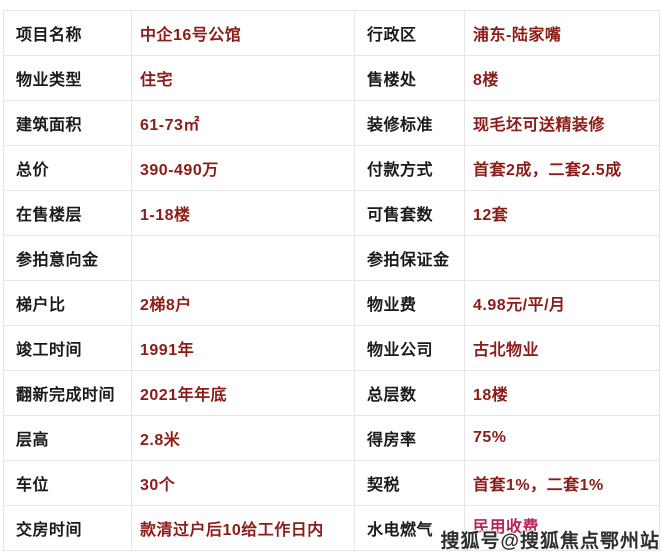 Image resolution: width=662 pixels, height=553 pixels. Describe the element at coordinates (409, 123) in the screenshot. I see `field-label: 装修标准` at that location.